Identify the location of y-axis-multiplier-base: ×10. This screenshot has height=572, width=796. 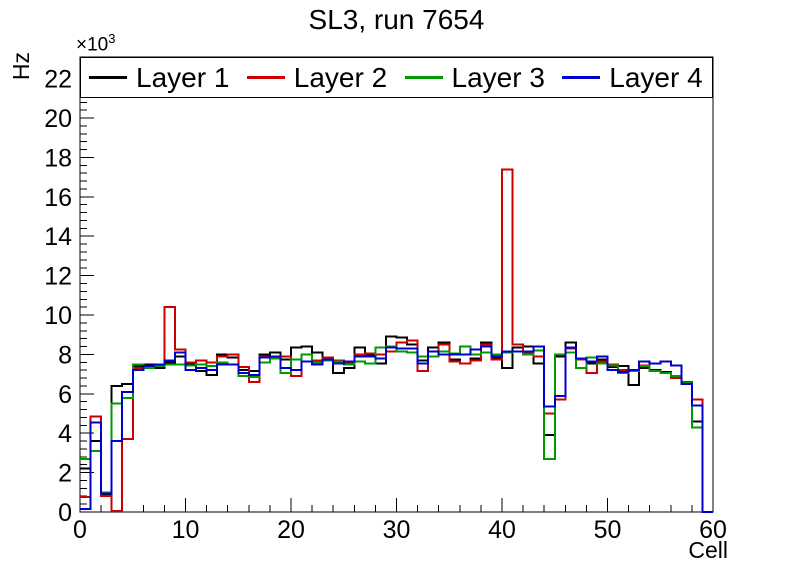
(92, 45).